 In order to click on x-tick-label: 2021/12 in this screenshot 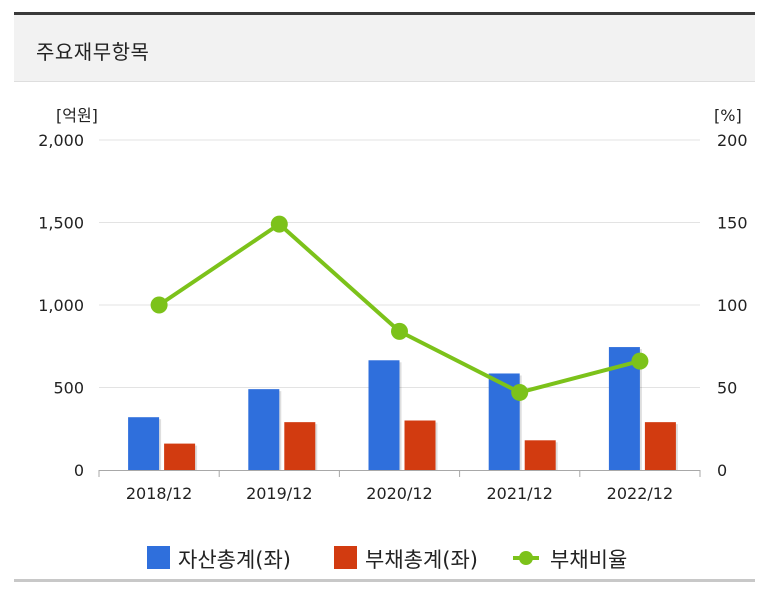, I will do `click(519, 493)`.